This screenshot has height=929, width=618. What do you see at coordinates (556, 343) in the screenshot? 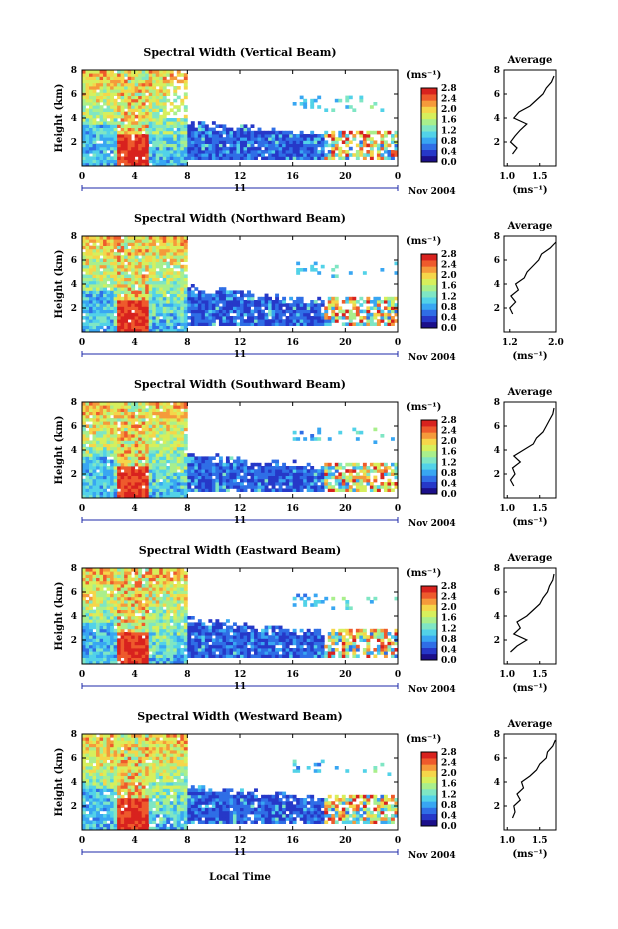
I see `average-x-tick-label: 2.0` at bounding box center [556, 343].